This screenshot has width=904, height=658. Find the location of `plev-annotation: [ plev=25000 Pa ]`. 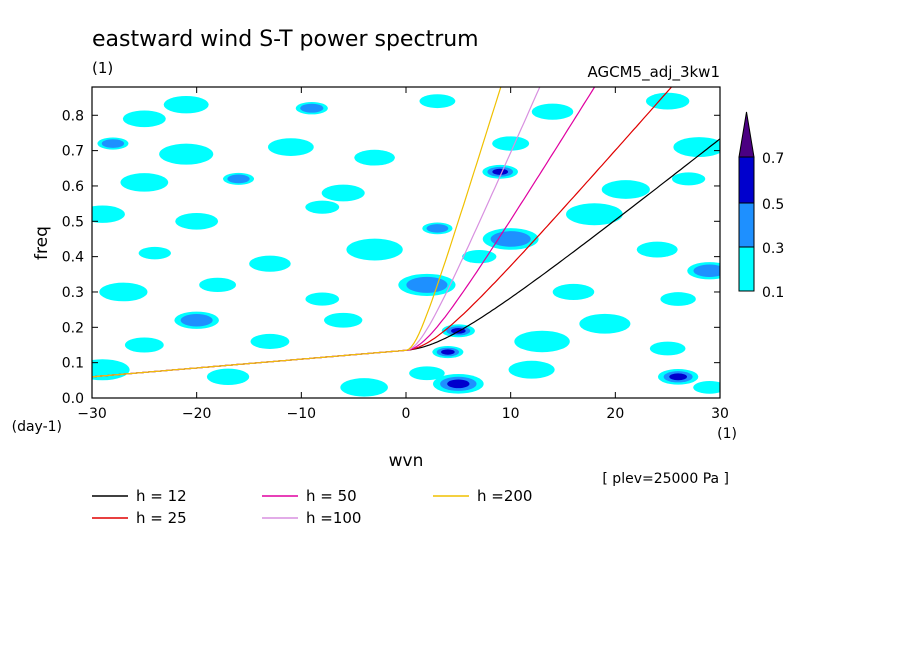

plev-annotation: [ plev=25000 Pa ] is located at coordinates (665, 479).